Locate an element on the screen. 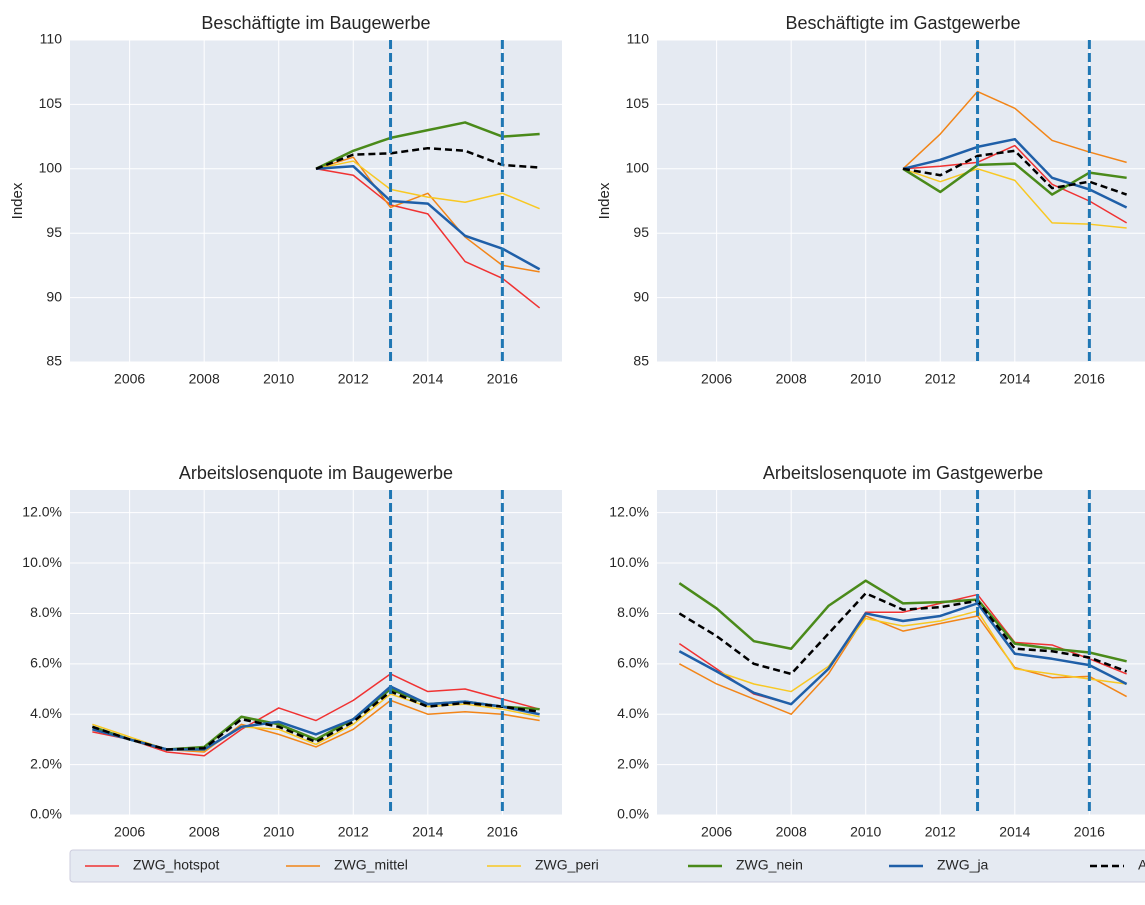 The image size is (1145, 905). legend-label: ZWG_nein is located at coordinates (769, 865).